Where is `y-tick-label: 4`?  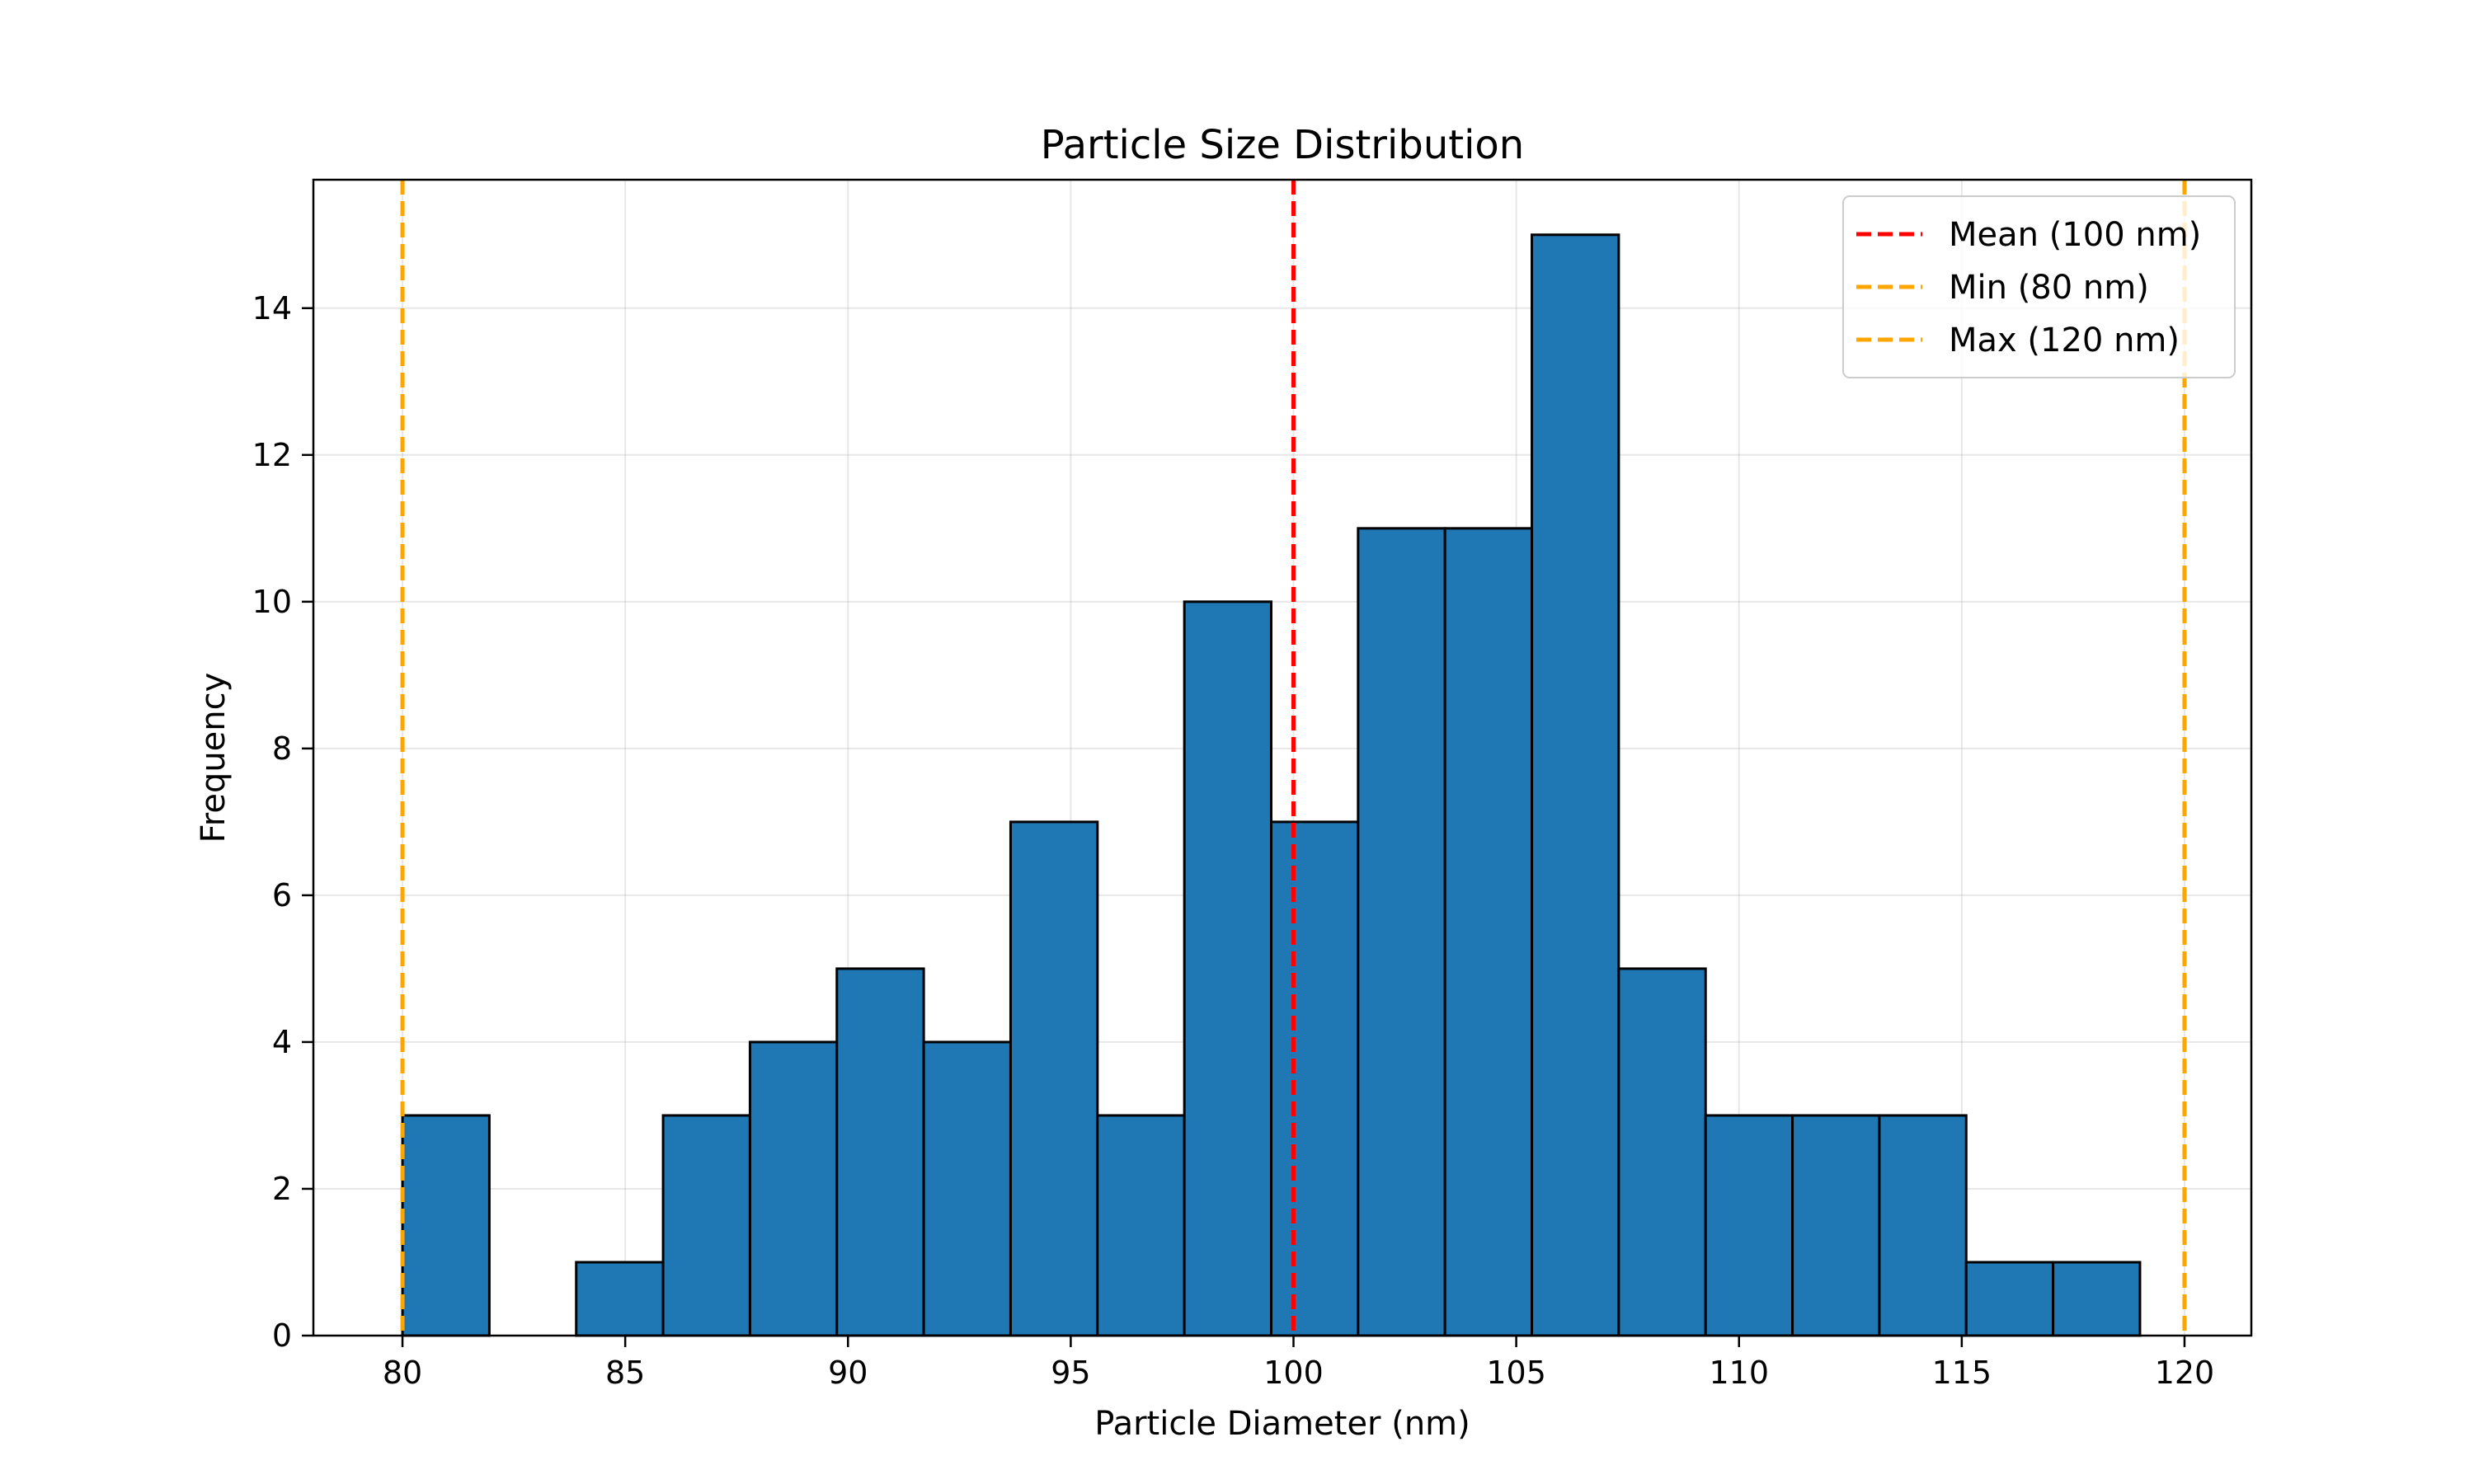
y-tick-label: 4 is located at coordinates (282, 1042).